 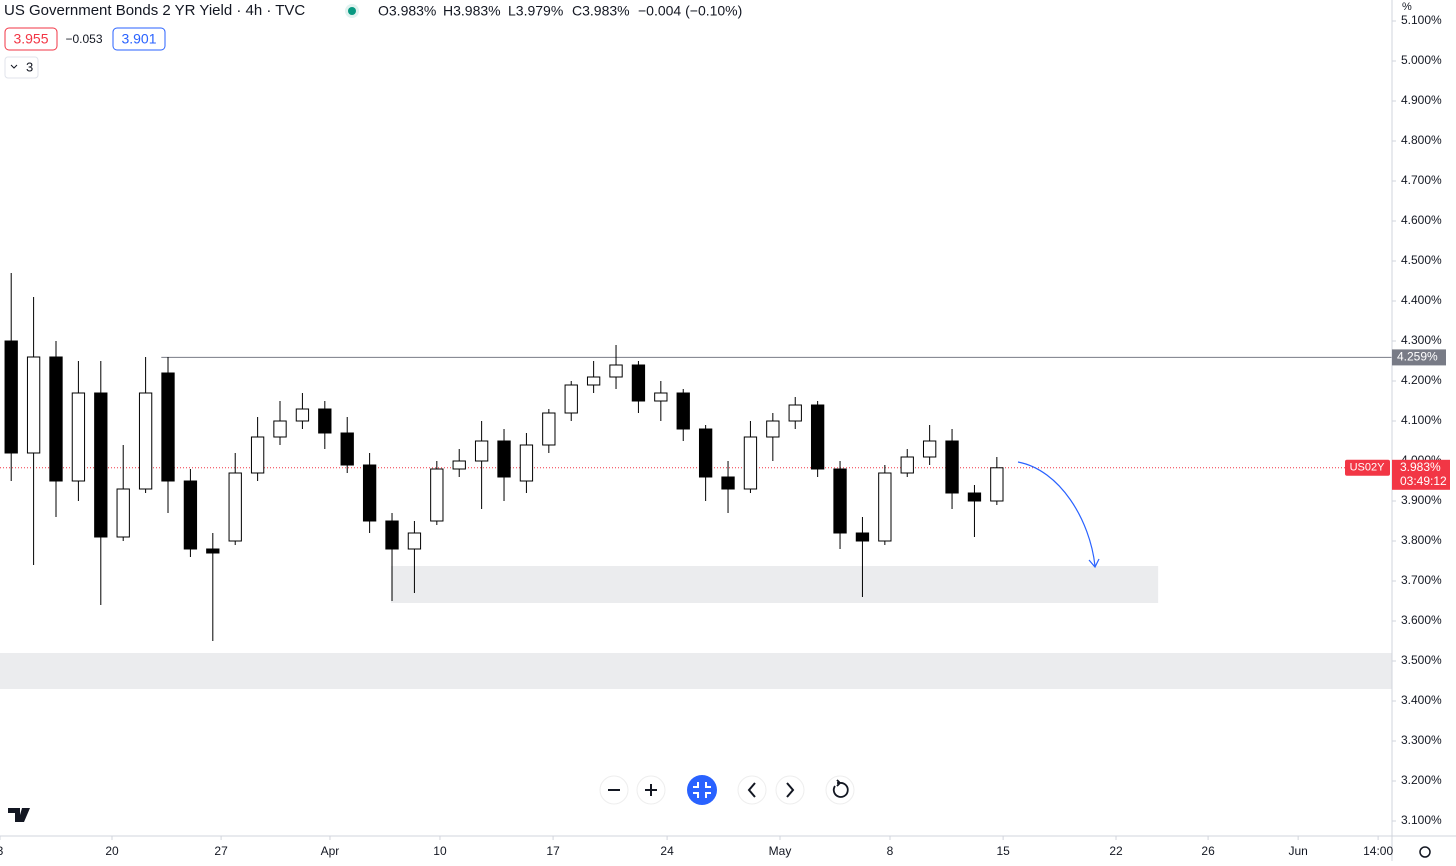 What do you see at coordinates (1421, 220) in the screenshot?
I see `y-tick-label: 4.600%` at bounding box center [1421, 220].